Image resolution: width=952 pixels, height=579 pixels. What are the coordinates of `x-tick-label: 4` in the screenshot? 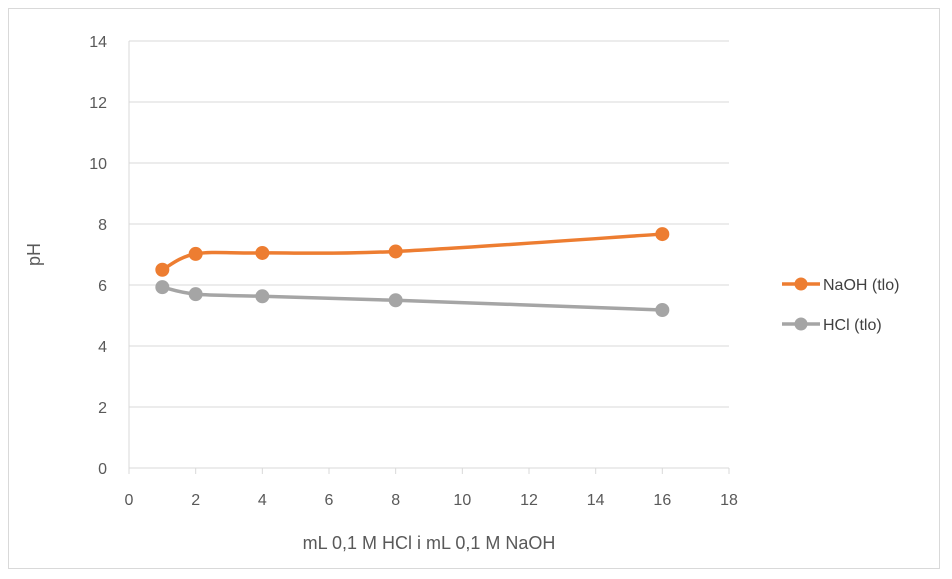 It's located at (262, 500).